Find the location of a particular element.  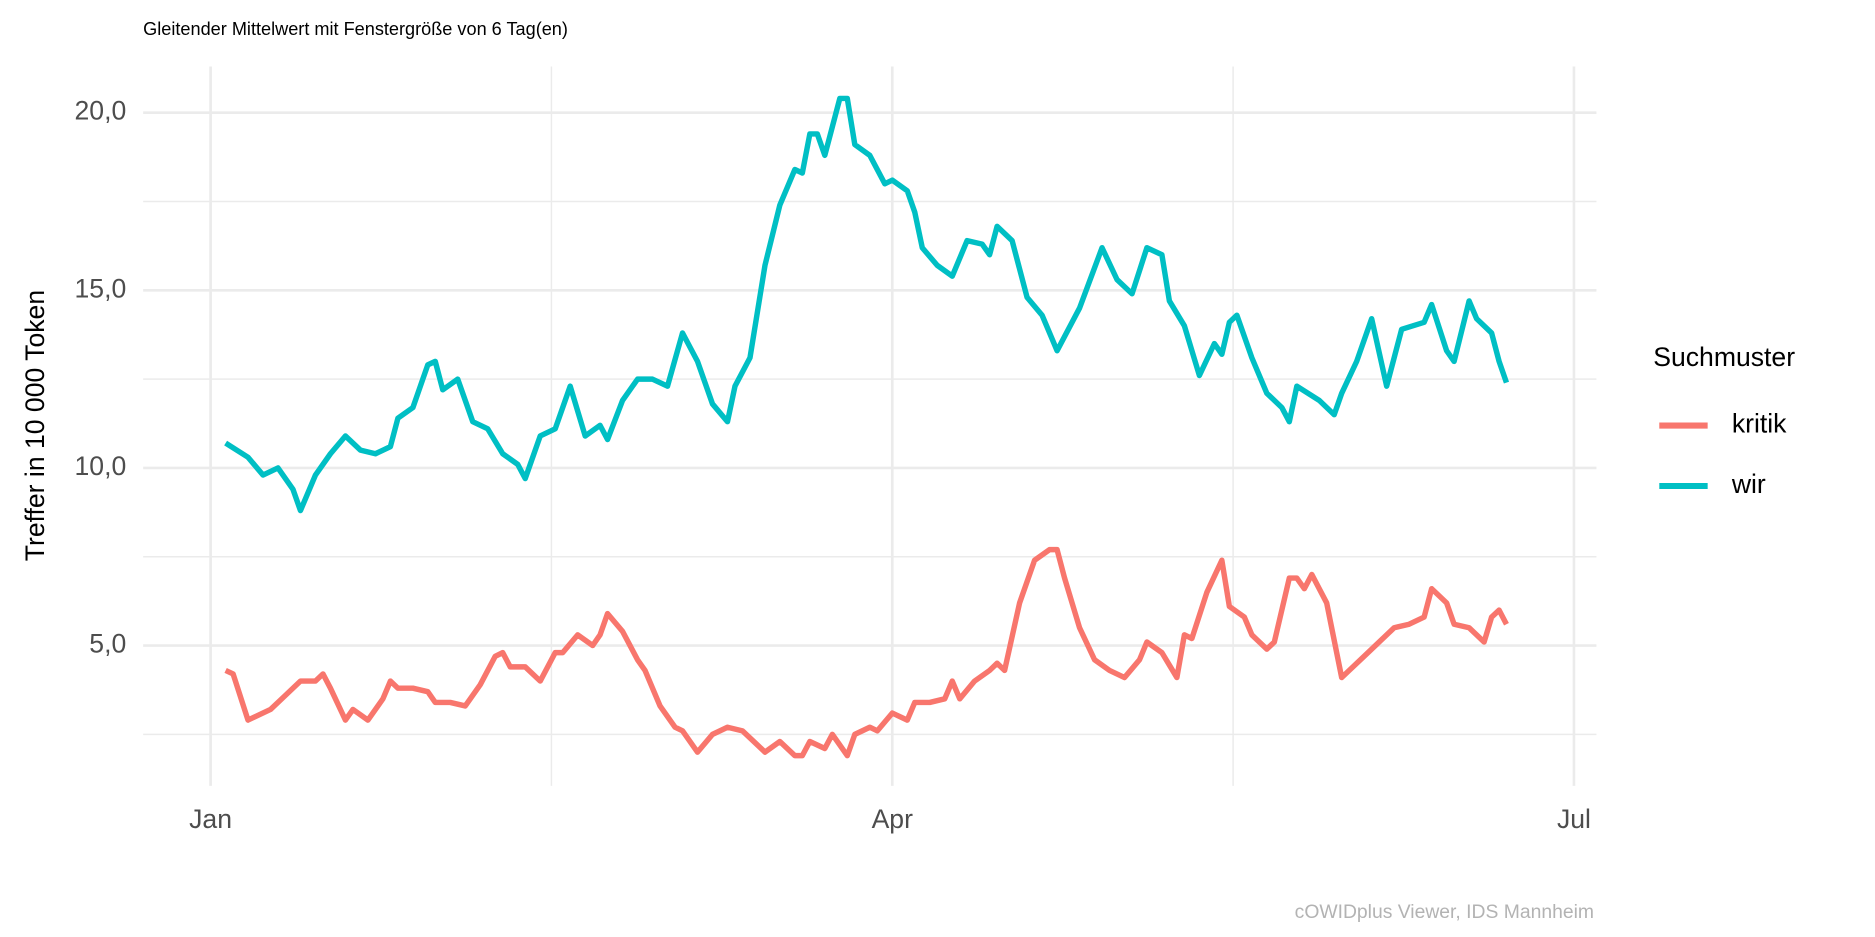

y-tick-label: 15,0 is located at coordinates (101, 288).